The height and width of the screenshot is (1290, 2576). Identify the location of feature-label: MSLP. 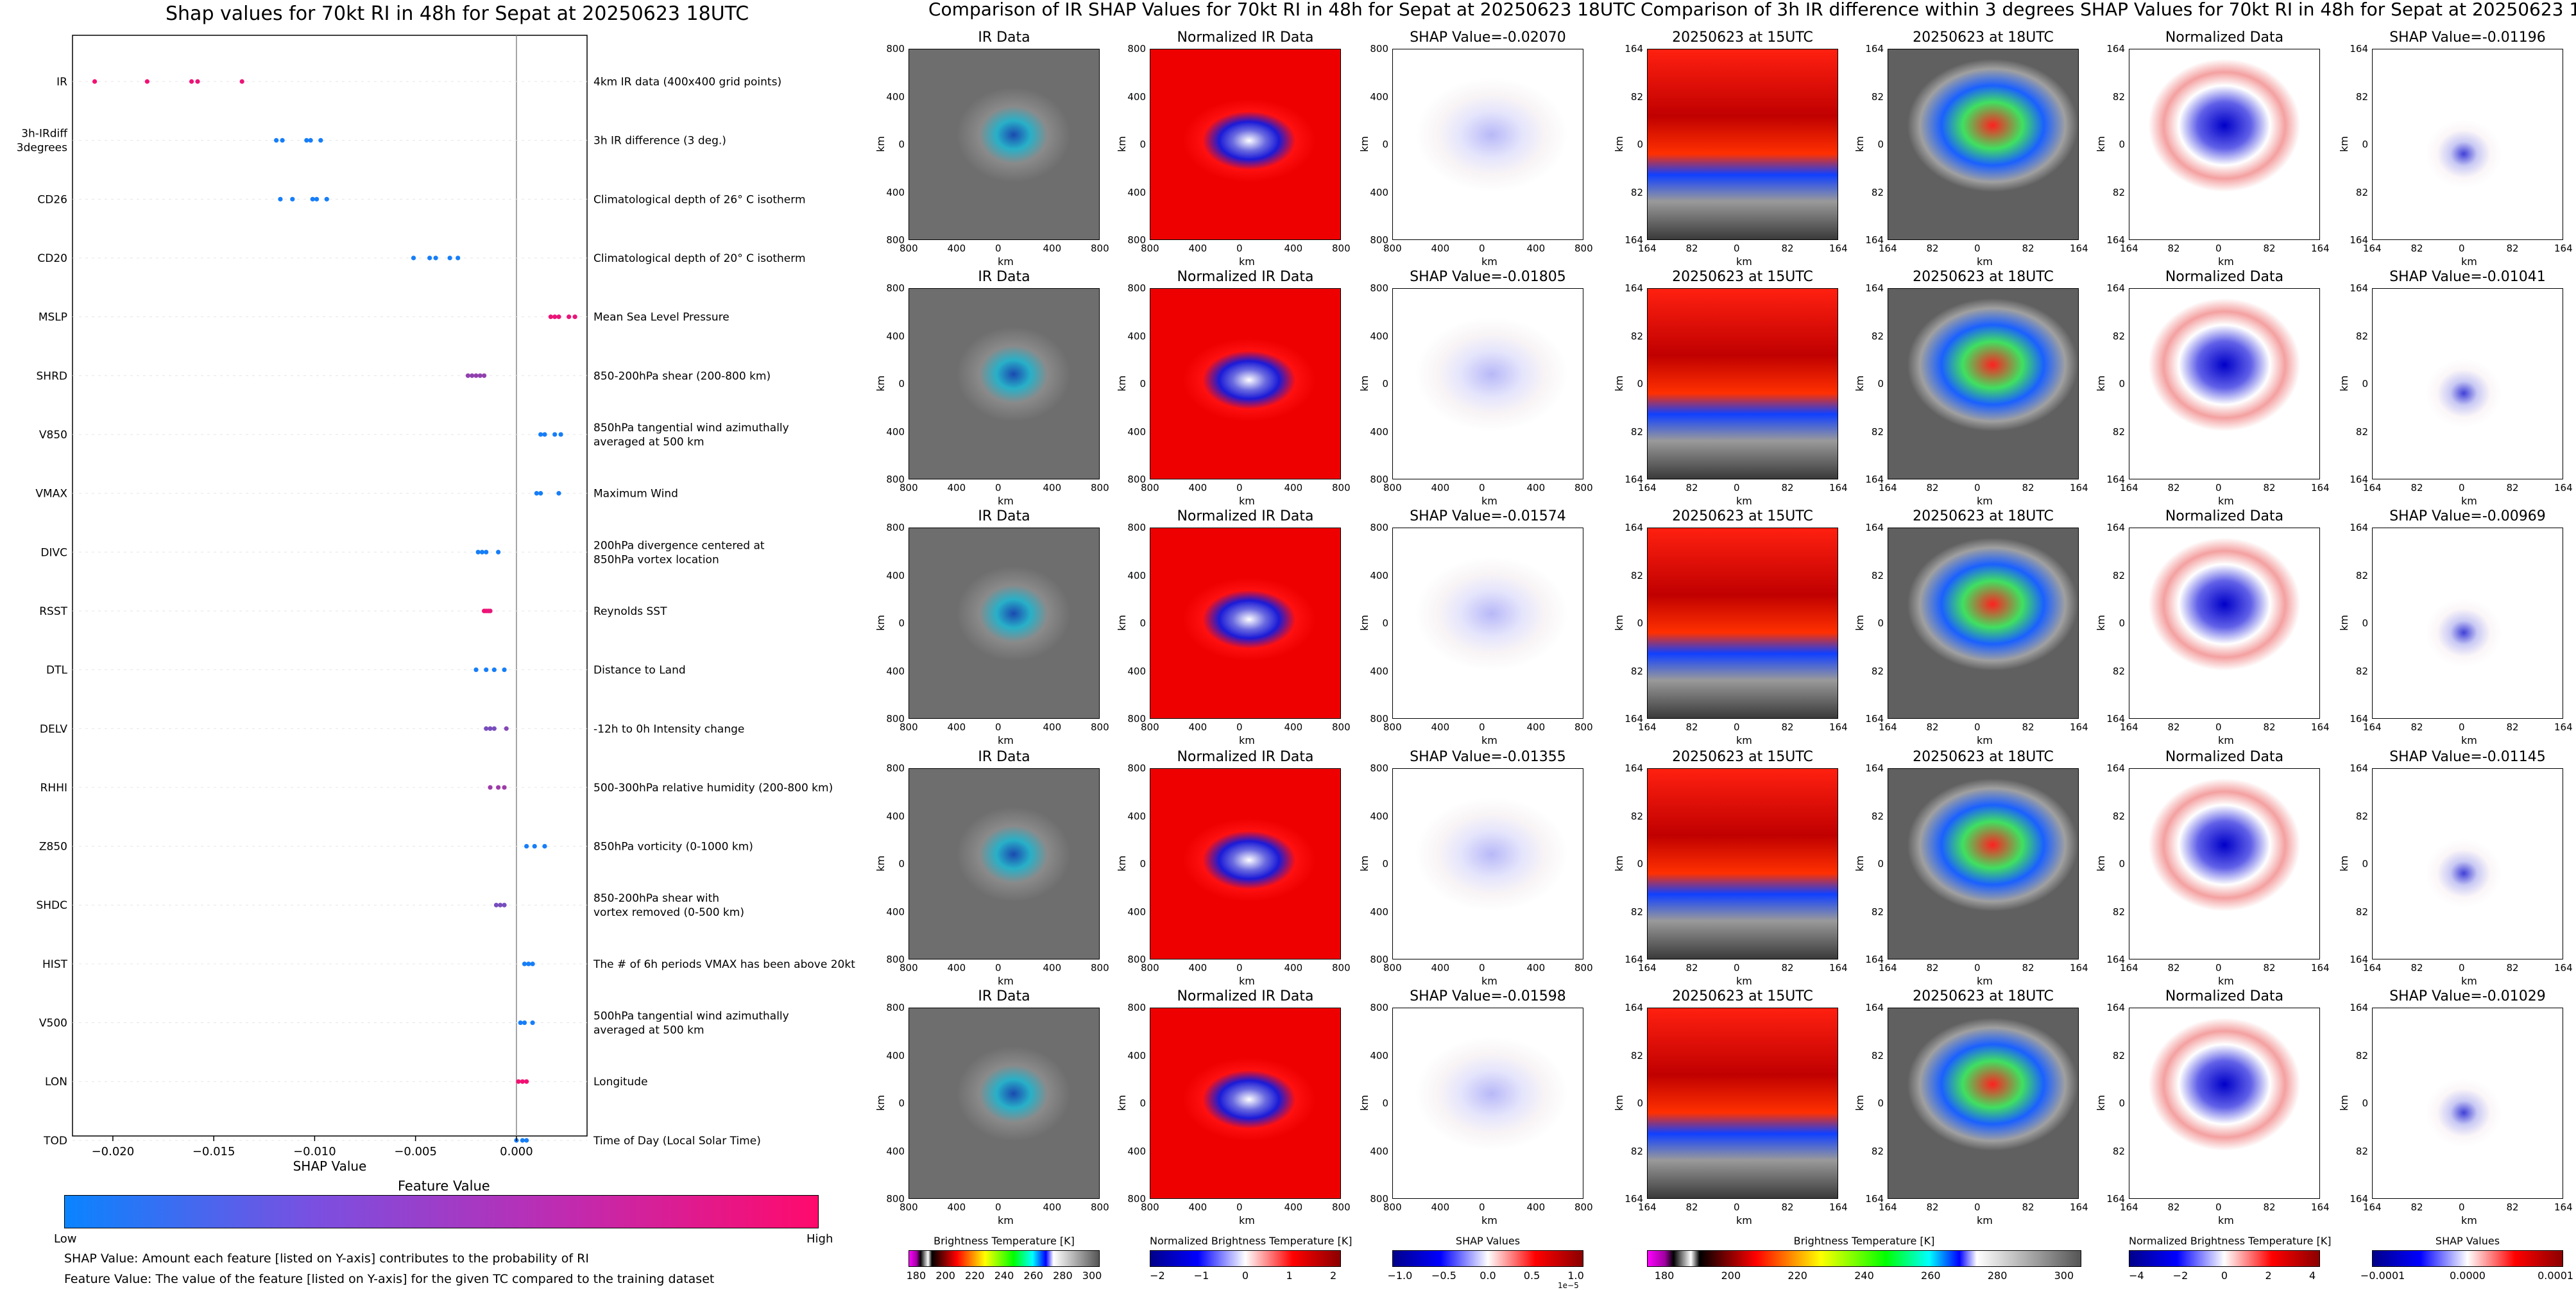
(53, 317).